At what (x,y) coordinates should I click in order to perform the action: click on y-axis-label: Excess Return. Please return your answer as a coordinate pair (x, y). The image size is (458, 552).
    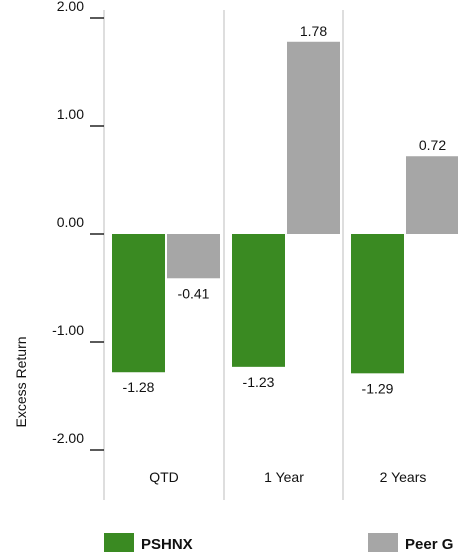
    Looking at the image, I should click on (21, 381).